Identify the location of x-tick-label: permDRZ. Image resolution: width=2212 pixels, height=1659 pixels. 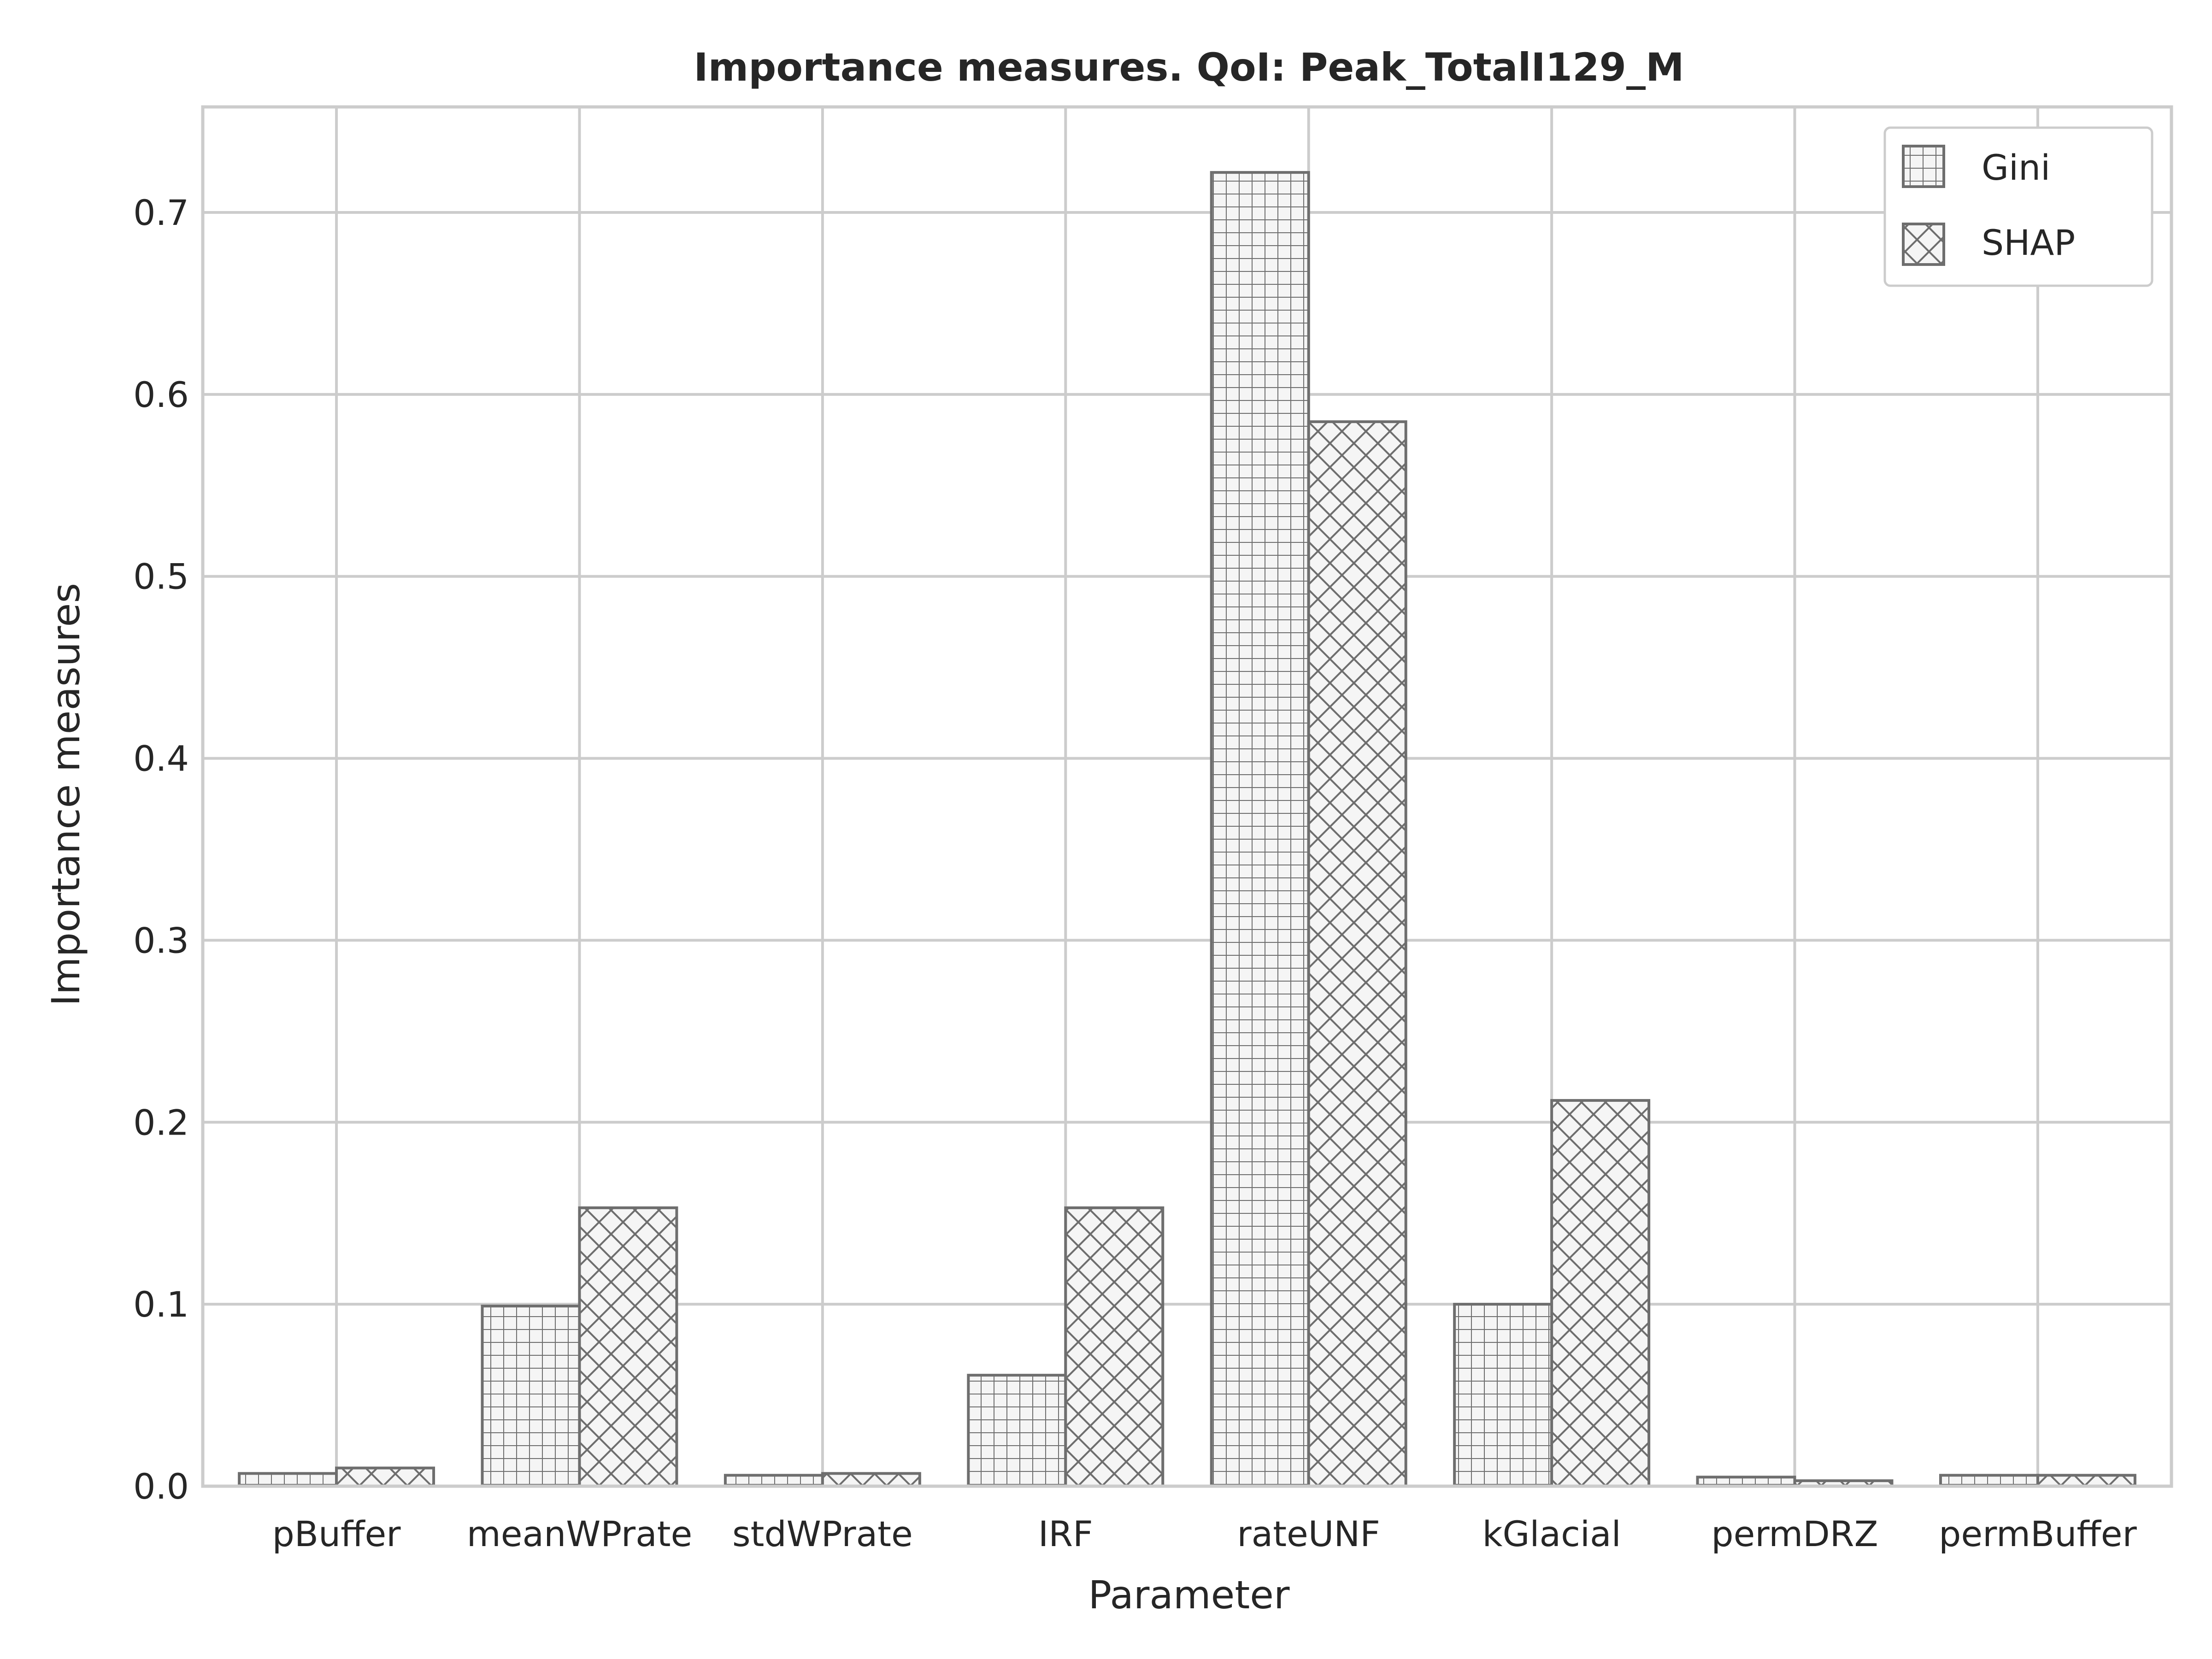
(1794, 1533).